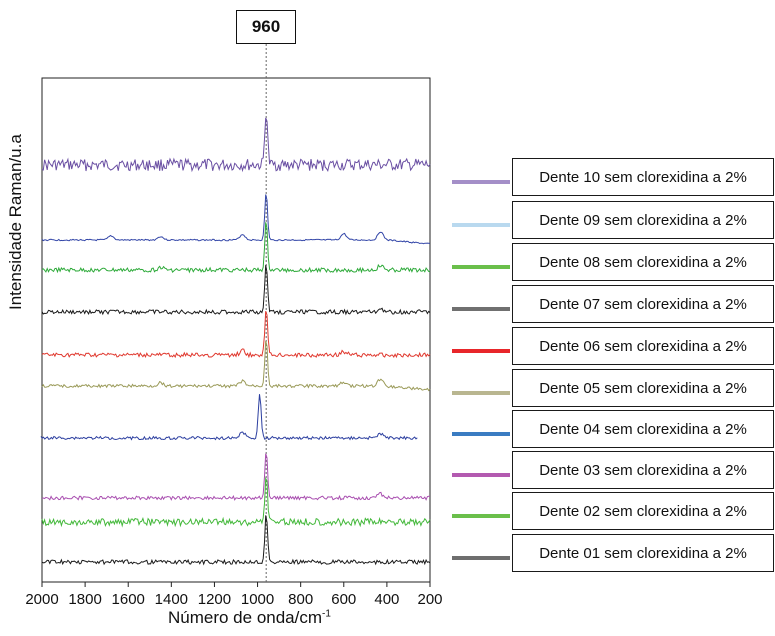  What do you see at coordinates (41, 599) in the screenshot?
I see `x-tick-label: 2000` at bounding box center [41, 599].